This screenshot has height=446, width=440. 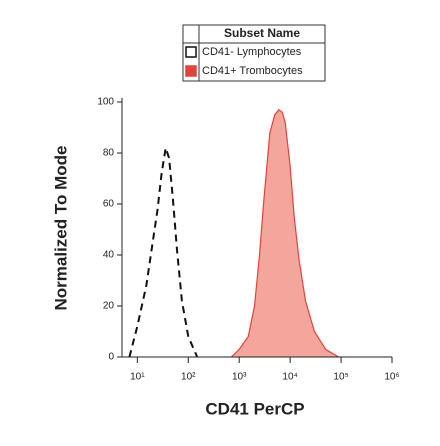 I want to click on legend-label: CD41- Lymphocytes, so click(x=252, y=52).